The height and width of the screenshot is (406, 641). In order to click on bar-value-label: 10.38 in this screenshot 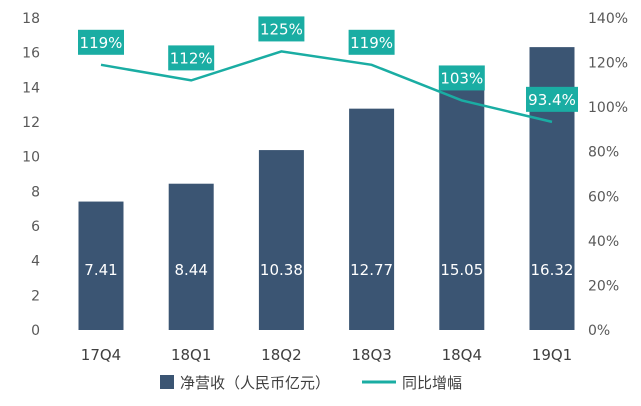, I will do `click(281, 270)`.